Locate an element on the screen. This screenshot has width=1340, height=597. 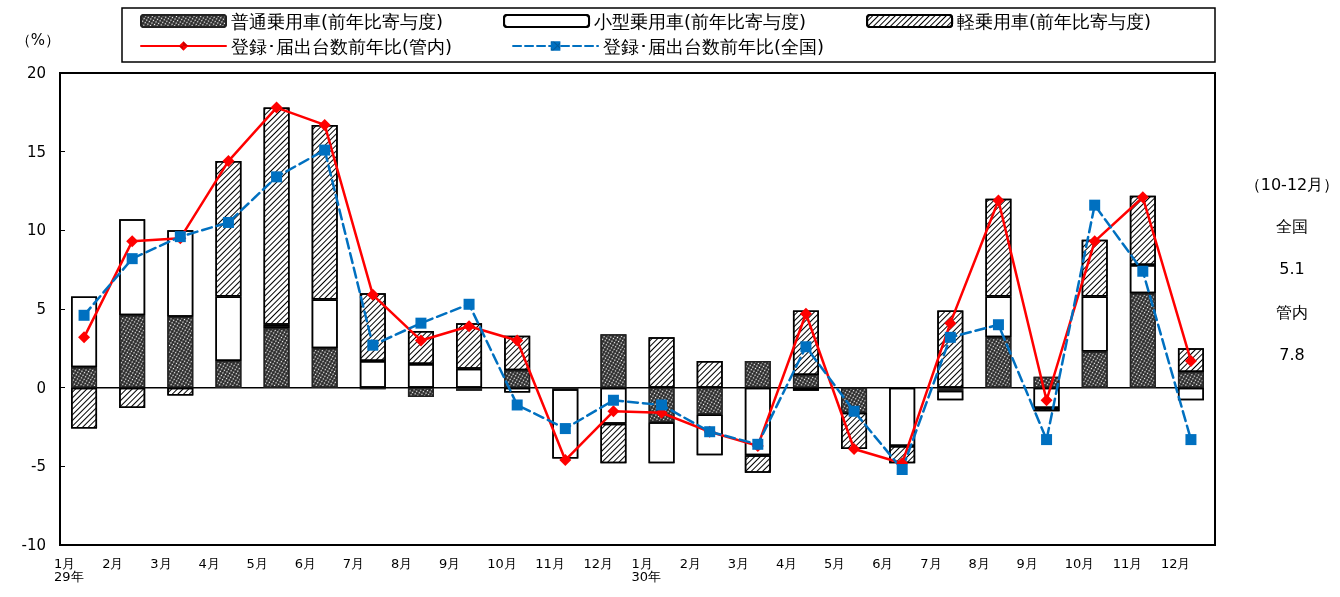
y-tick-label: -5 is located at coordinates (38, 466).